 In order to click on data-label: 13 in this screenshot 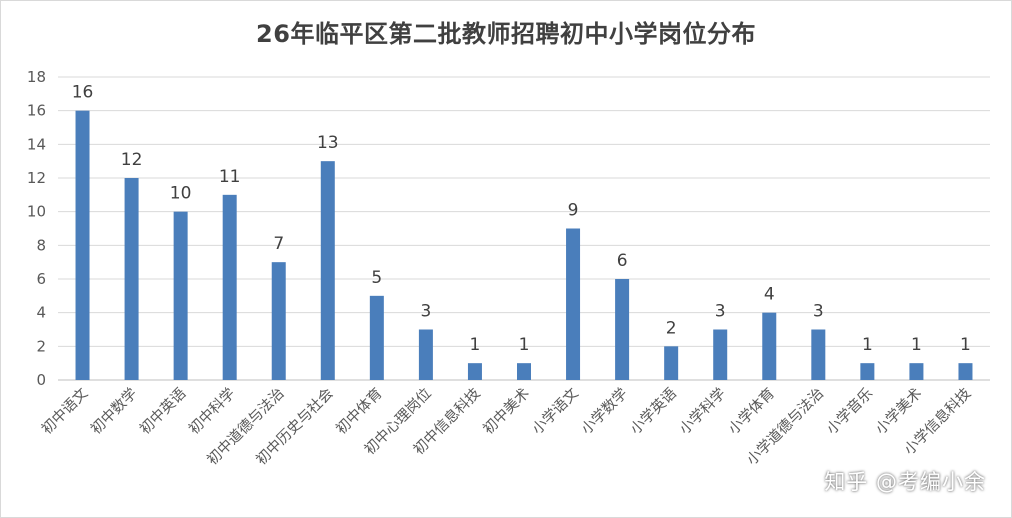, I will do `click(328, 143)`.